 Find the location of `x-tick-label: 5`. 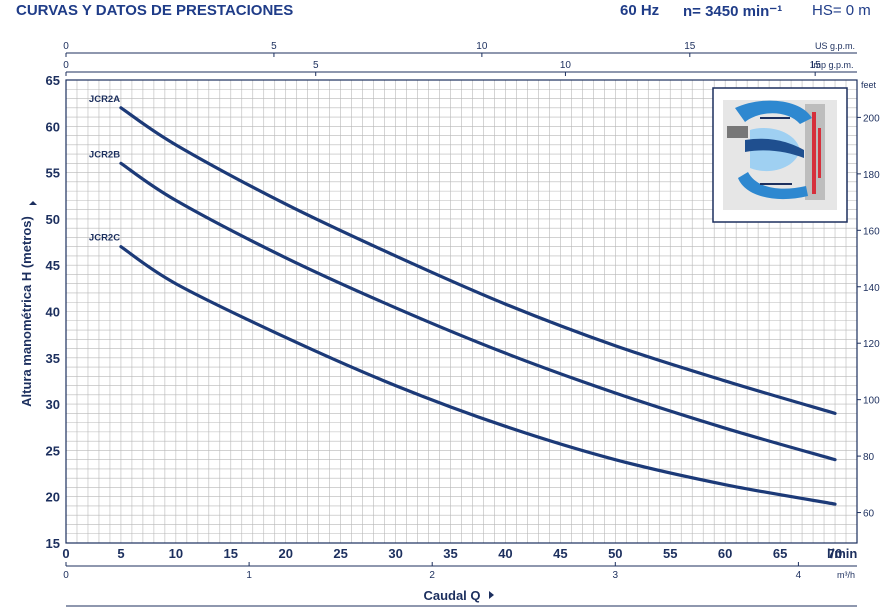

x-tick-label: 5 is located at coordinates (120, 553).